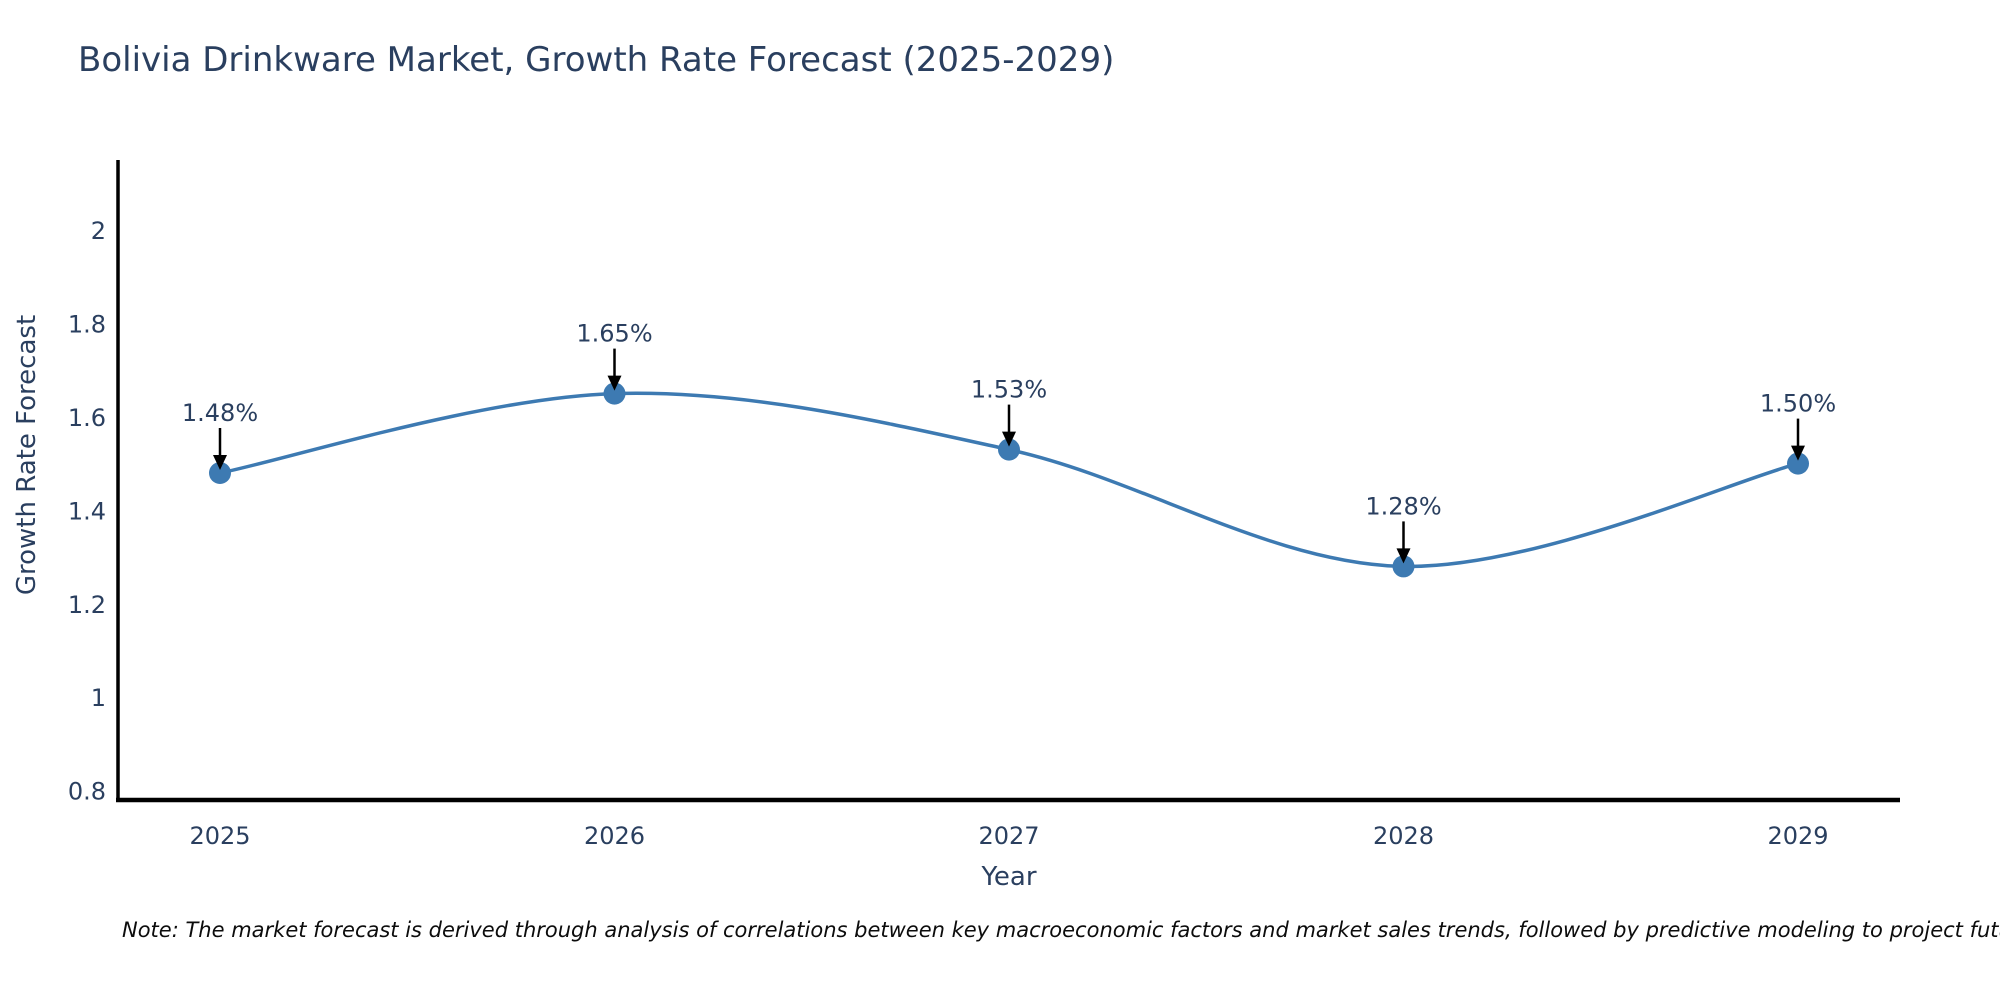  Describe the element at coordinates (1008, 836) in the screenshot. I see `x-tick-label: 2027` at that location.